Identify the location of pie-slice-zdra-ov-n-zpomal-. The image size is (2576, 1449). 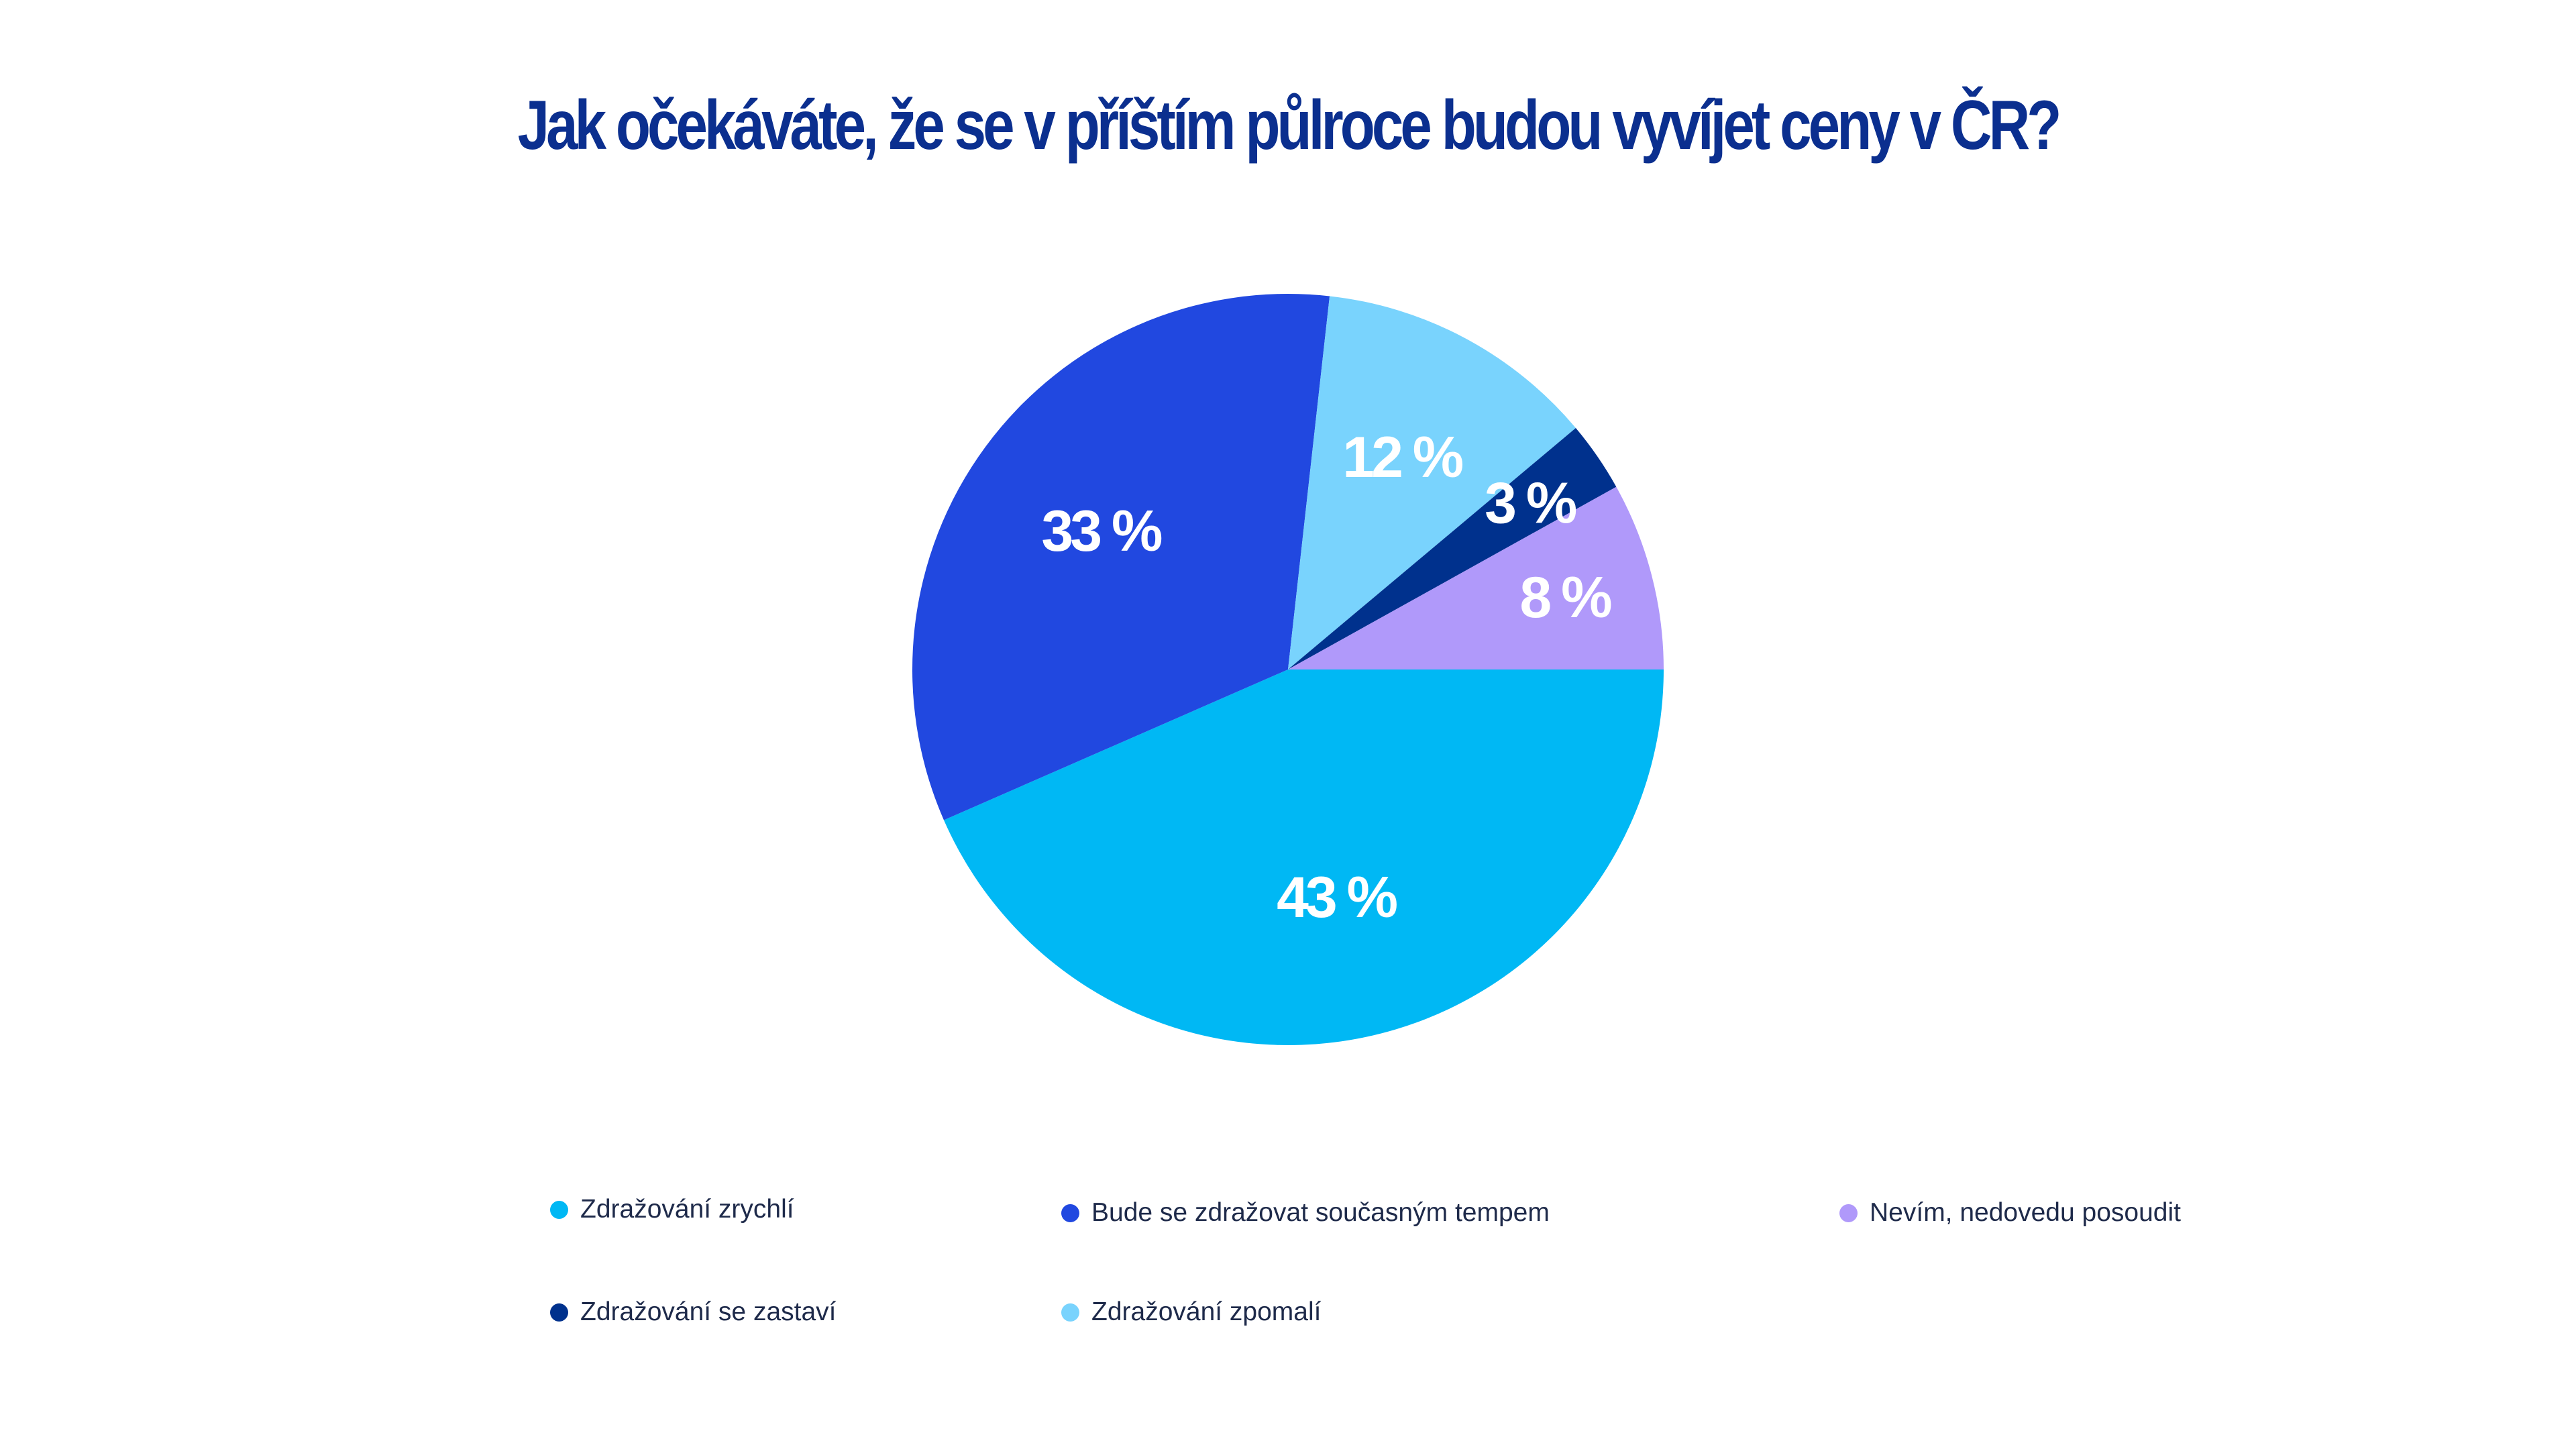
(1432, 483).